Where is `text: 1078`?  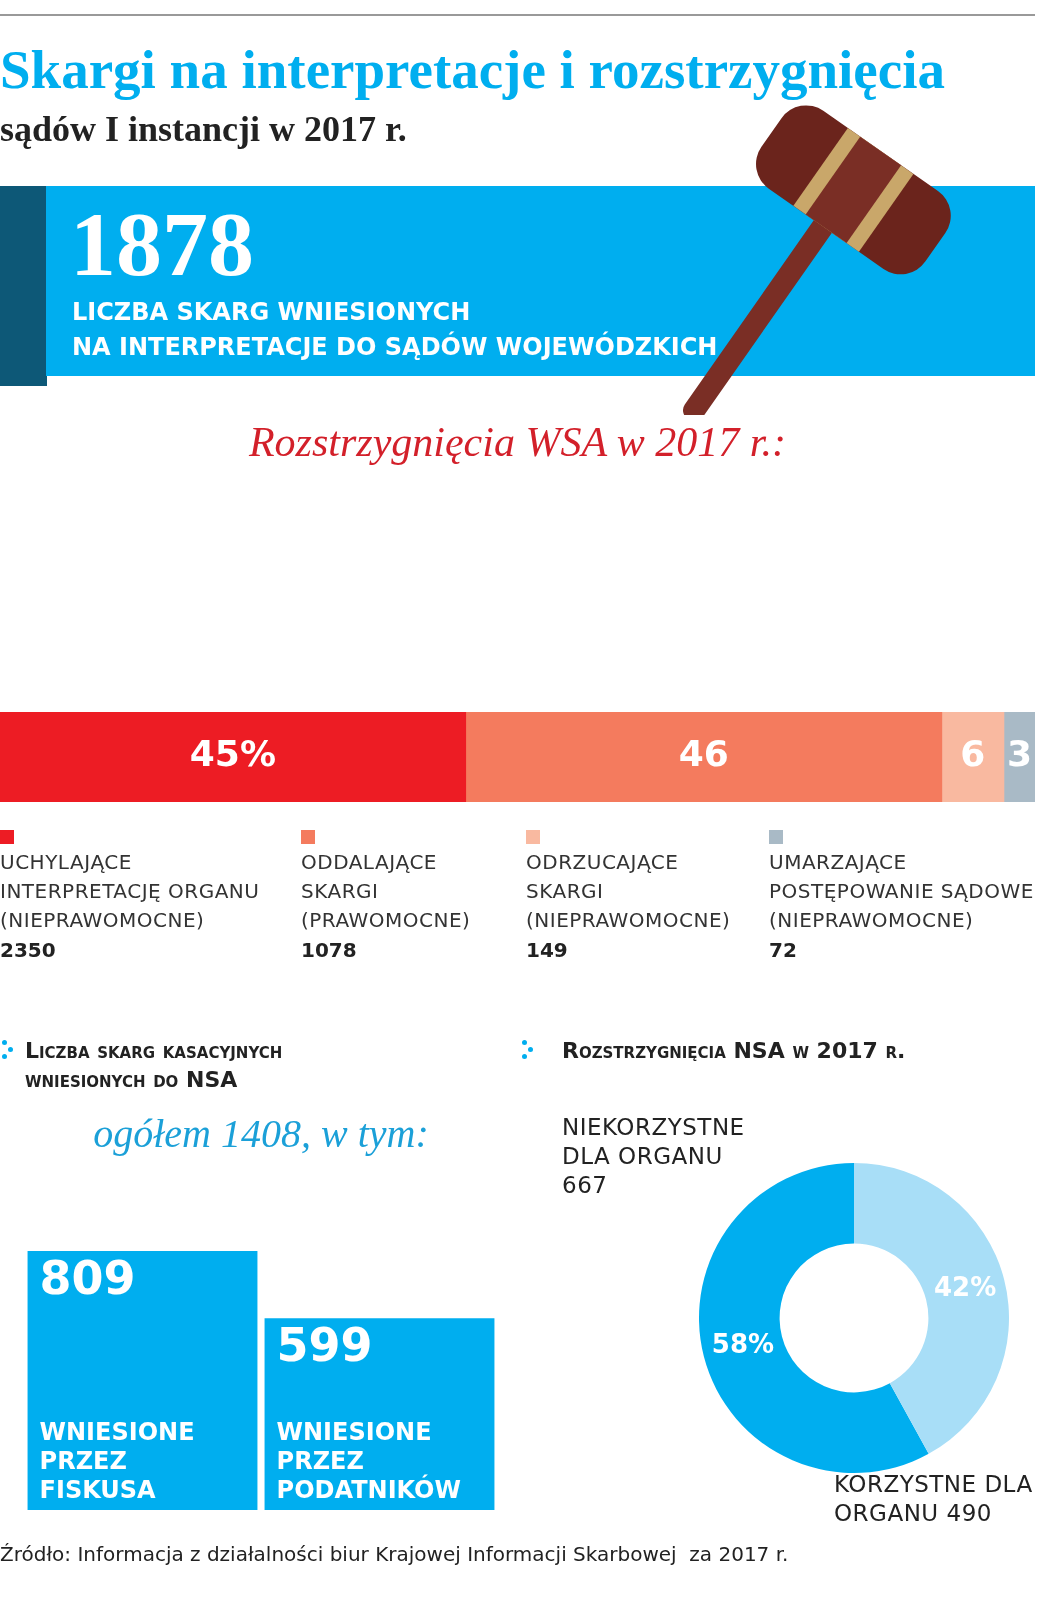
text: 1078 is located at coordinates (329, 950).